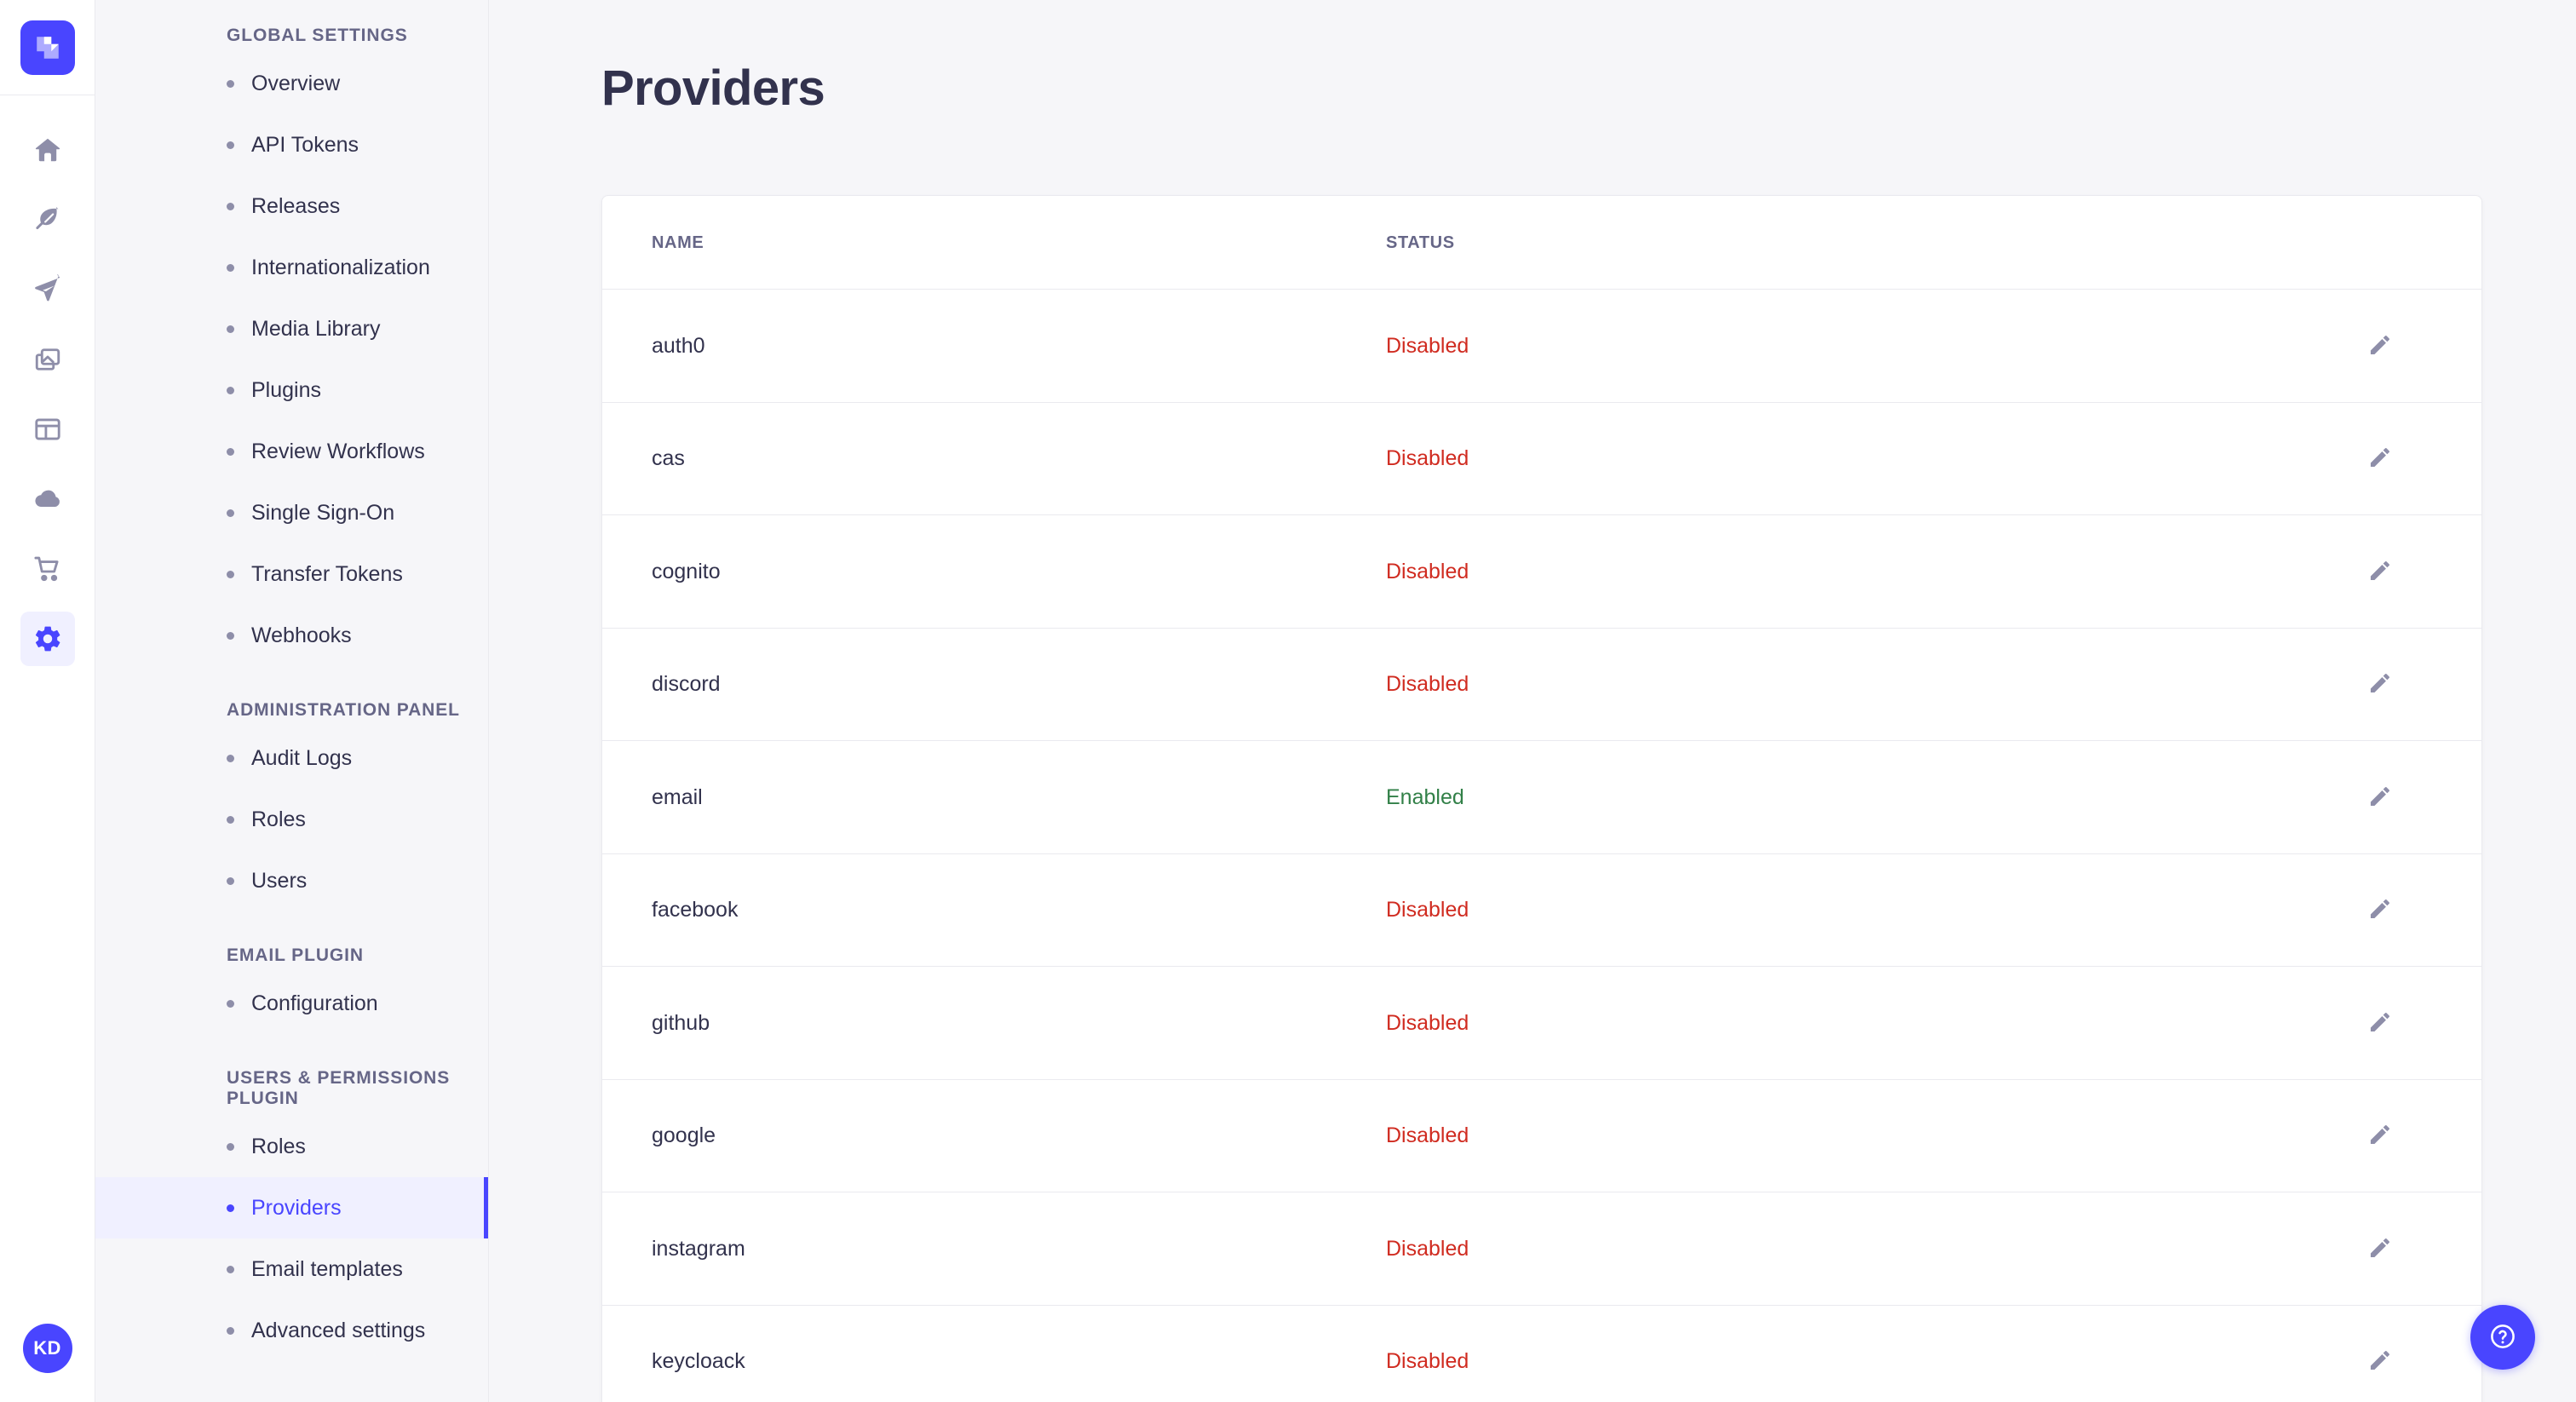 The width and height of the screenshot is (2576, 1402). What do you see at coordinates (291, 635) in the screenshot?
I see `sidebar-item-webhooks: Webhooks` at bounding box center [291, 635].